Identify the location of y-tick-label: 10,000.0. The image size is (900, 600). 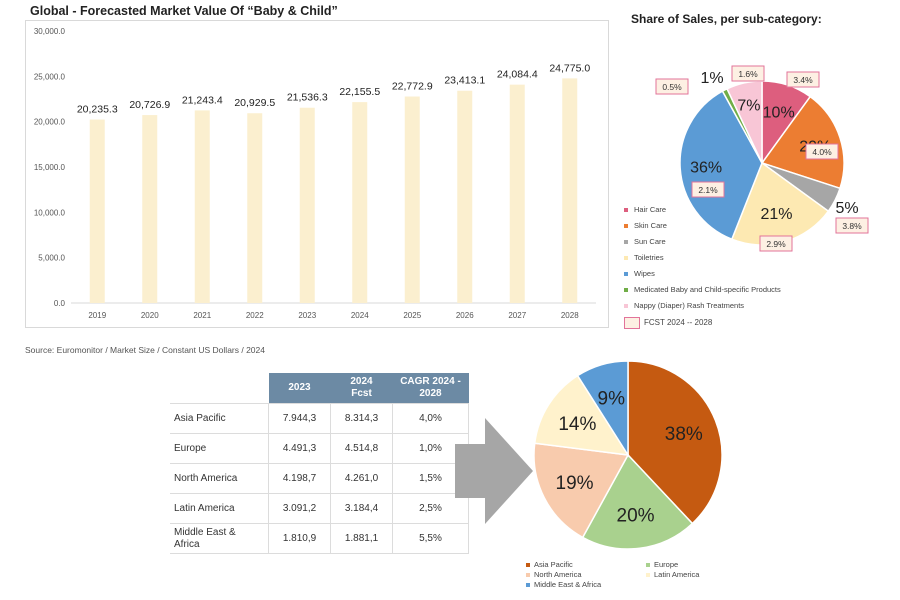
(50, 212).